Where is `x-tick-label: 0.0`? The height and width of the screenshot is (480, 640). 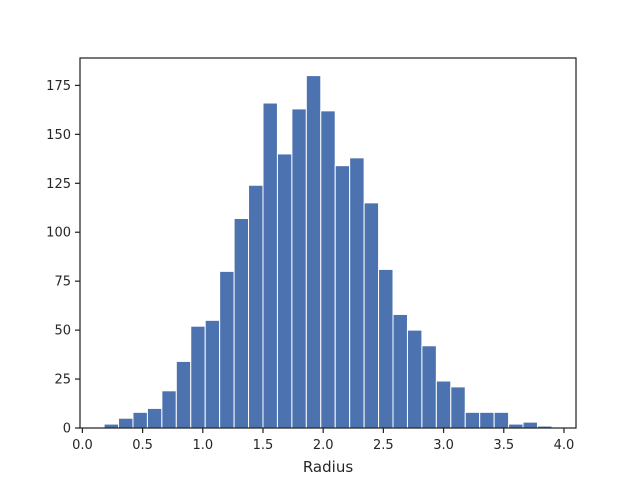
x-tick-label: 0.0 is located at coordinates (82, 445).